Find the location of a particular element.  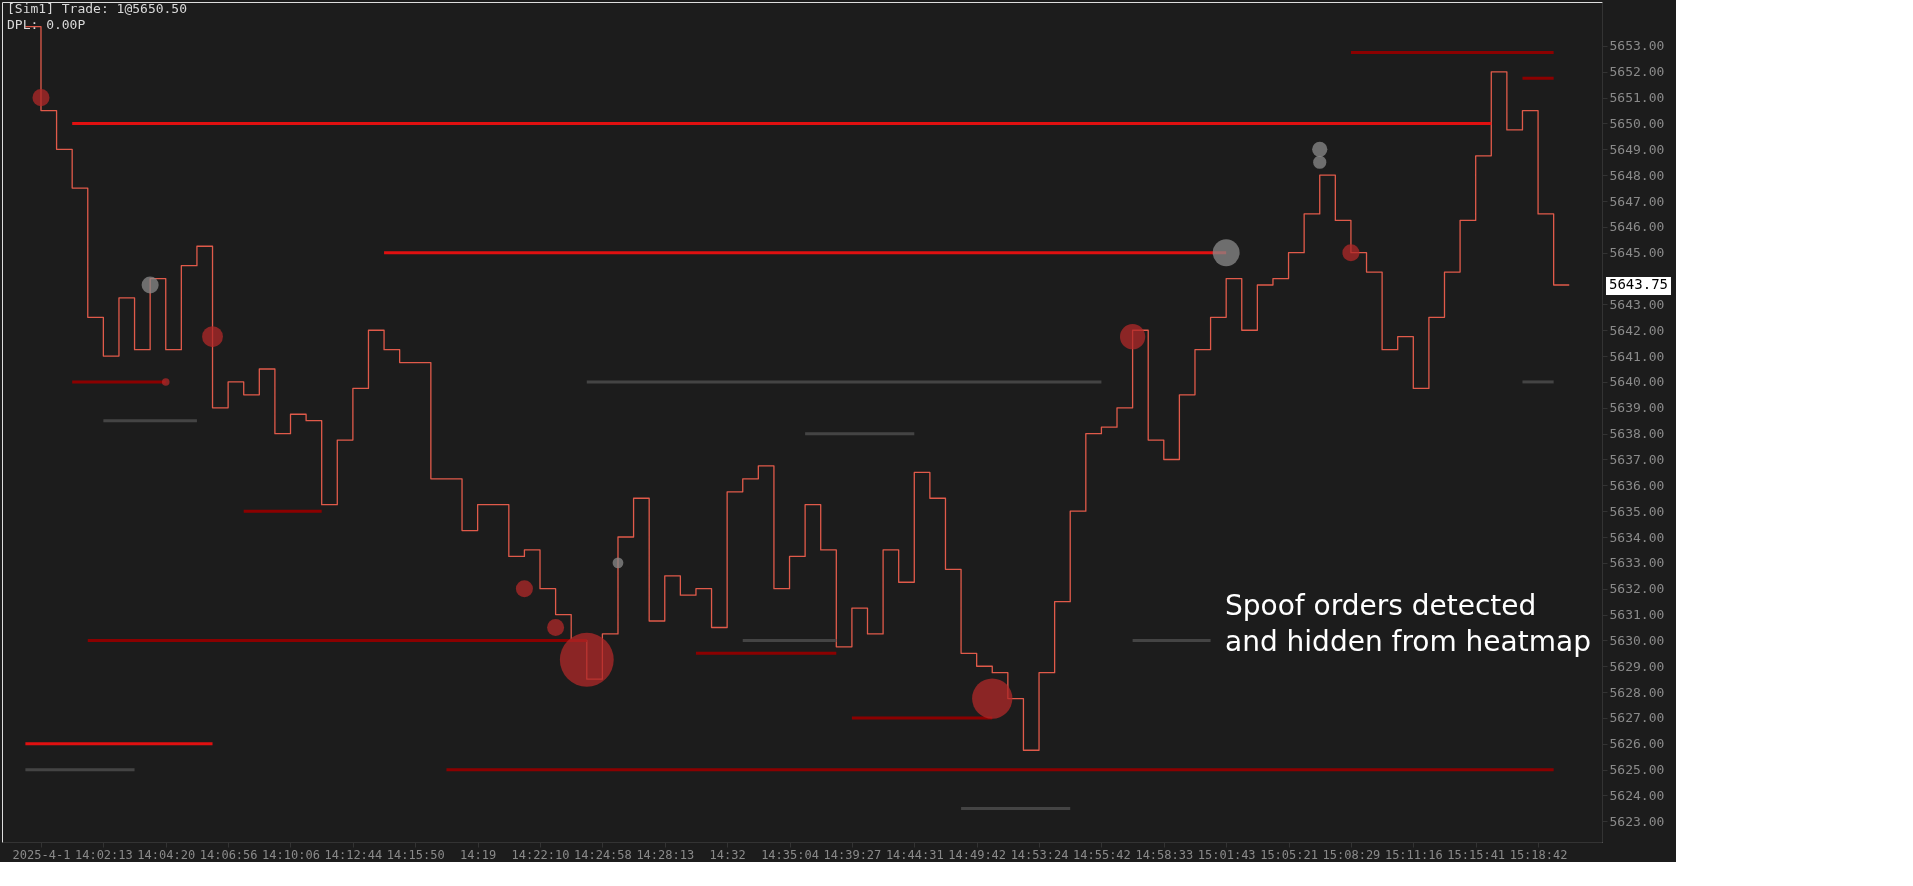

y-tick-label: 5628.00 is located at coordinates (1637, 692).